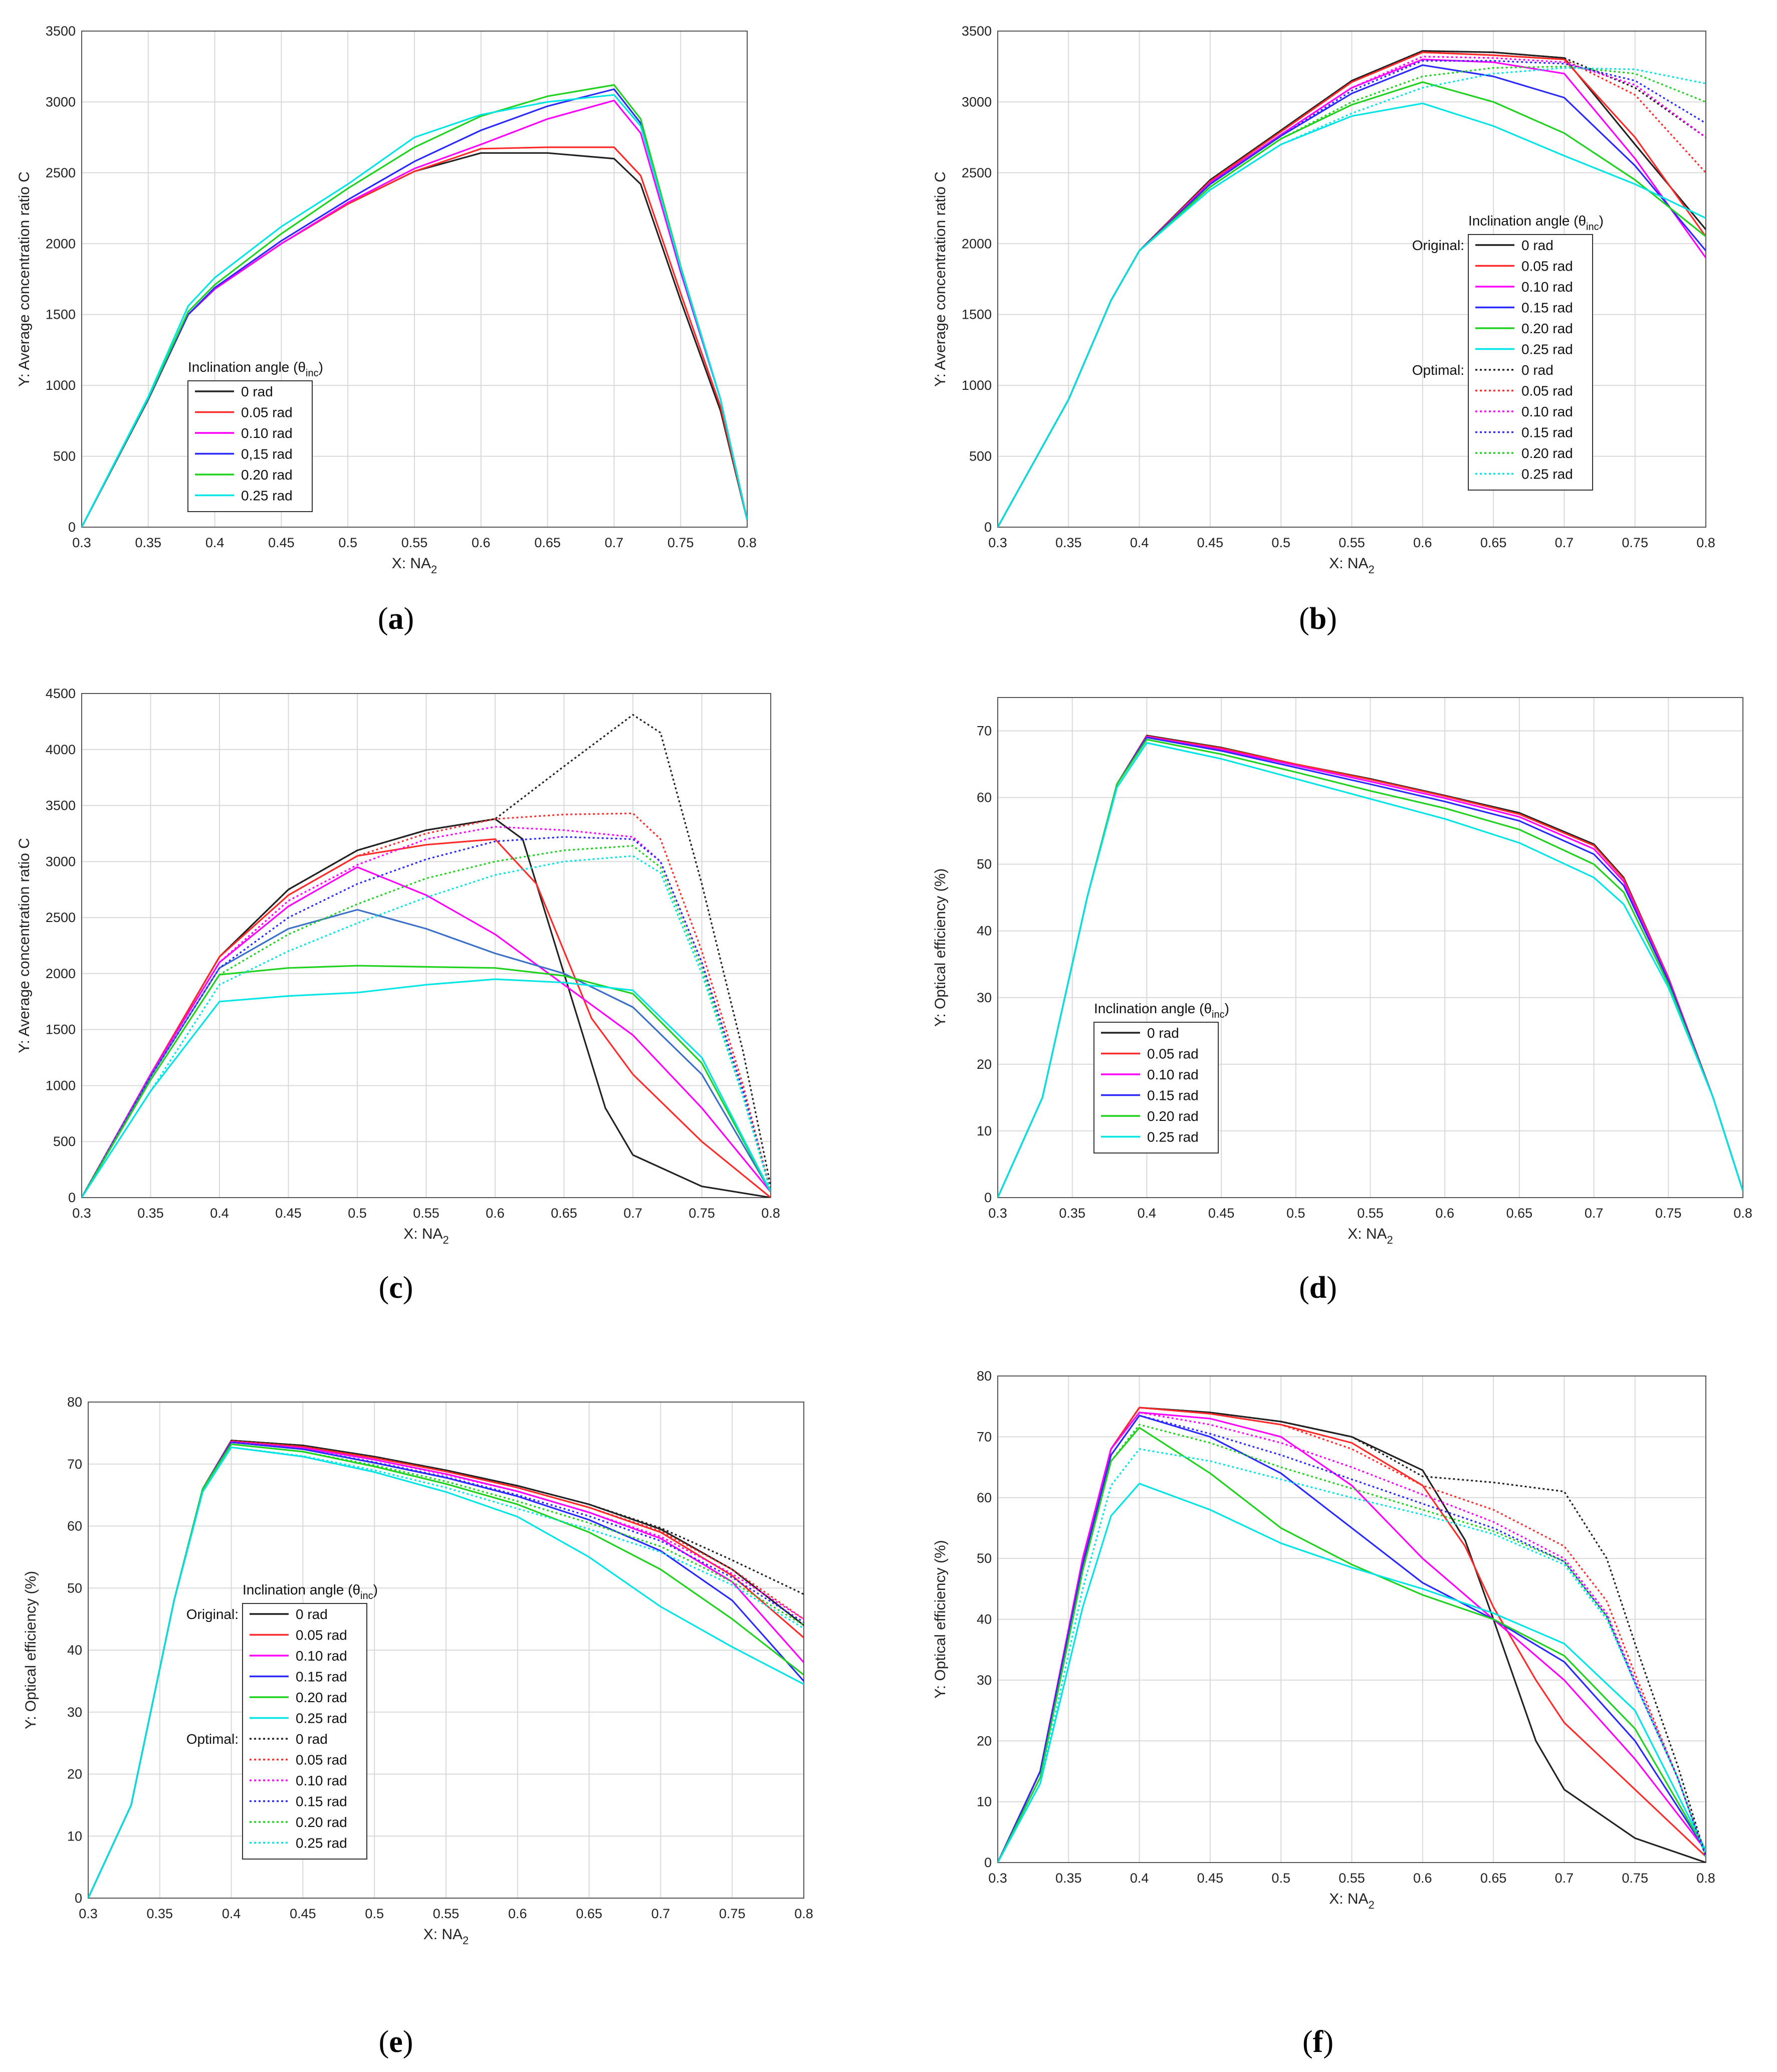 The height and width of the screenshot is (2072, 1777). I want to click on series-line-original-0-25-rad, so click(415, 310).